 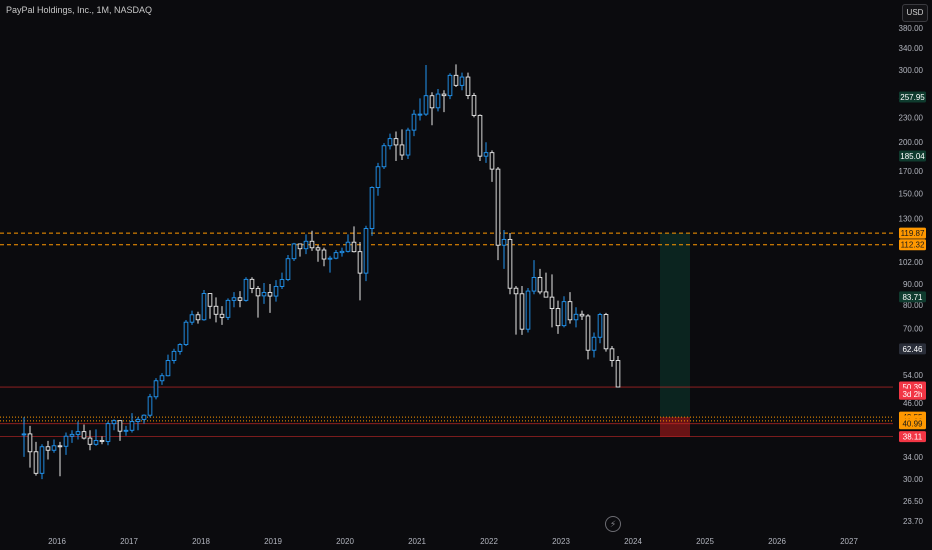 What do you see at coordinates (79, 10) in the screenshot?
I see `symbol-title: PayPal Holdings, Inc., 1M, NASDAQ` at bounding box center [79, 10].